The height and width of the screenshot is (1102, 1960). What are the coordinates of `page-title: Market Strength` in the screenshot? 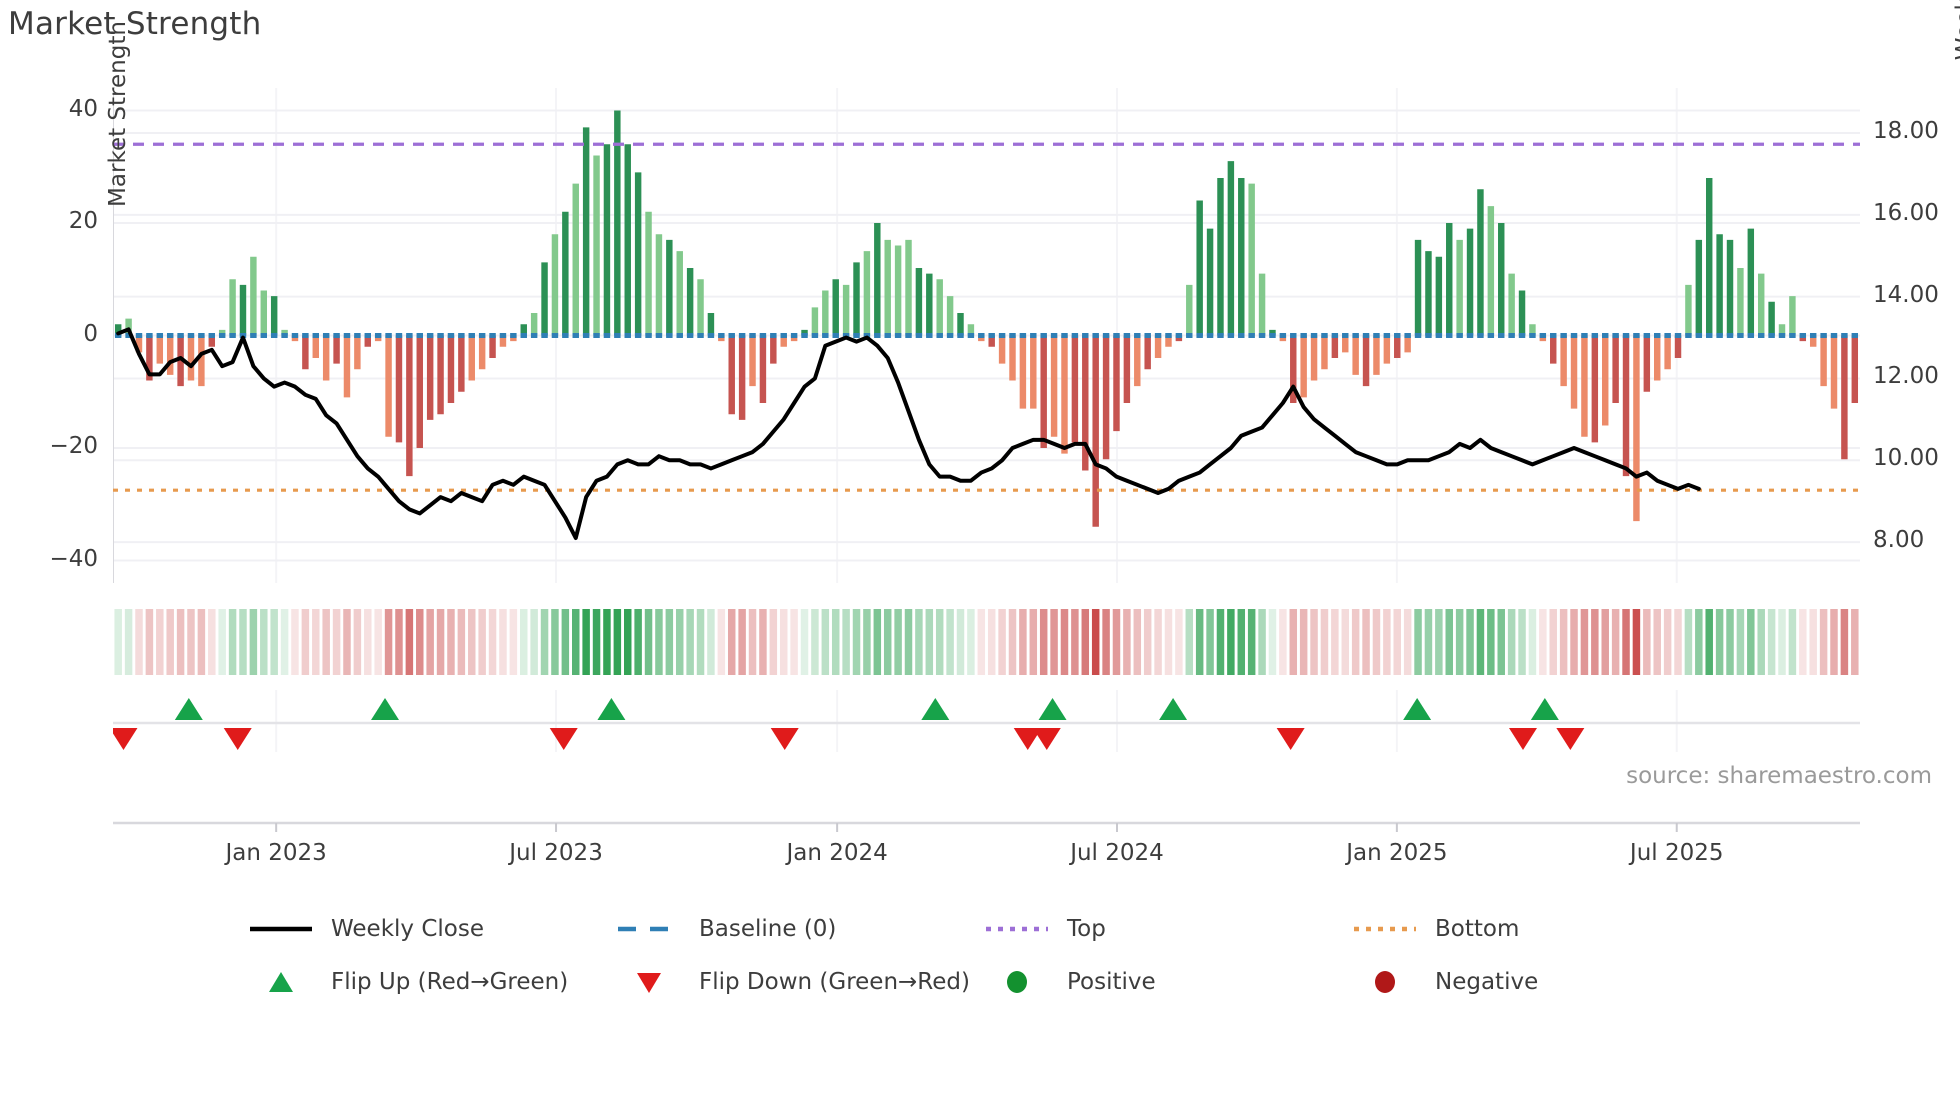 It's located at (135, 24).